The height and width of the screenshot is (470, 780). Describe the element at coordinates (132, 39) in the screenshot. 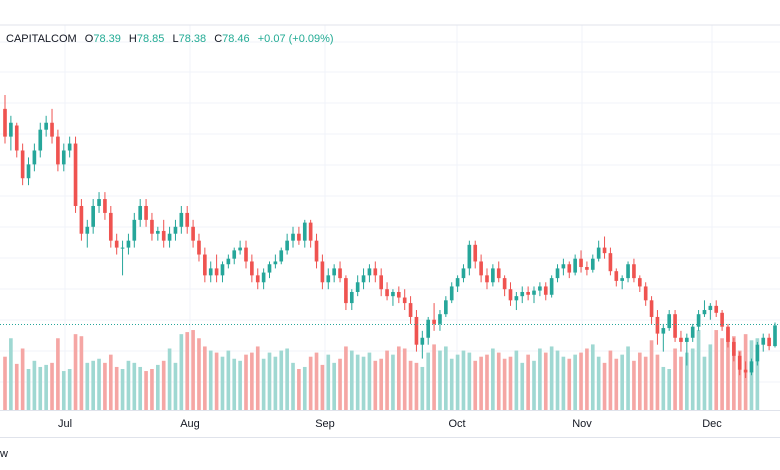

I see `legend-high-label: H` at that location.